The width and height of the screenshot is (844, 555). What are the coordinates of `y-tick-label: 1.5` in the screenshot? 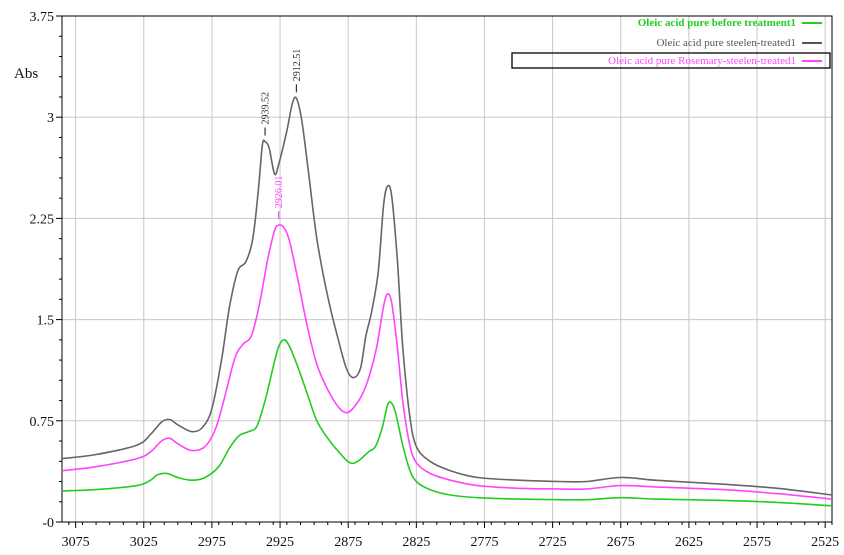 It's located at (46, 321).